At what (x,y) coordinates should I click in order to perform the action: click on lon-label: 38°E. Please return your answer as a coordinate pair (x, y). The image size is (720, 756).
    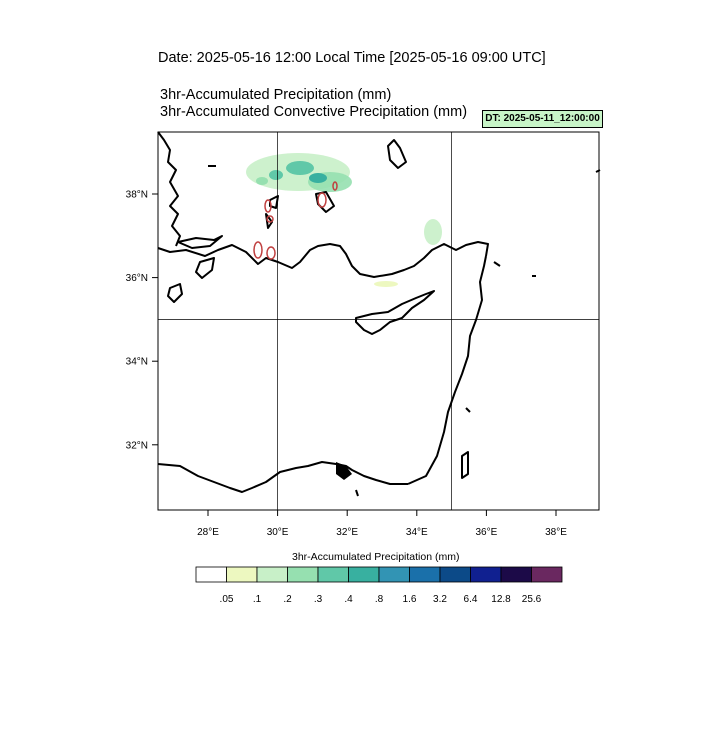
    Looking at the image, I should click on (556, 532).